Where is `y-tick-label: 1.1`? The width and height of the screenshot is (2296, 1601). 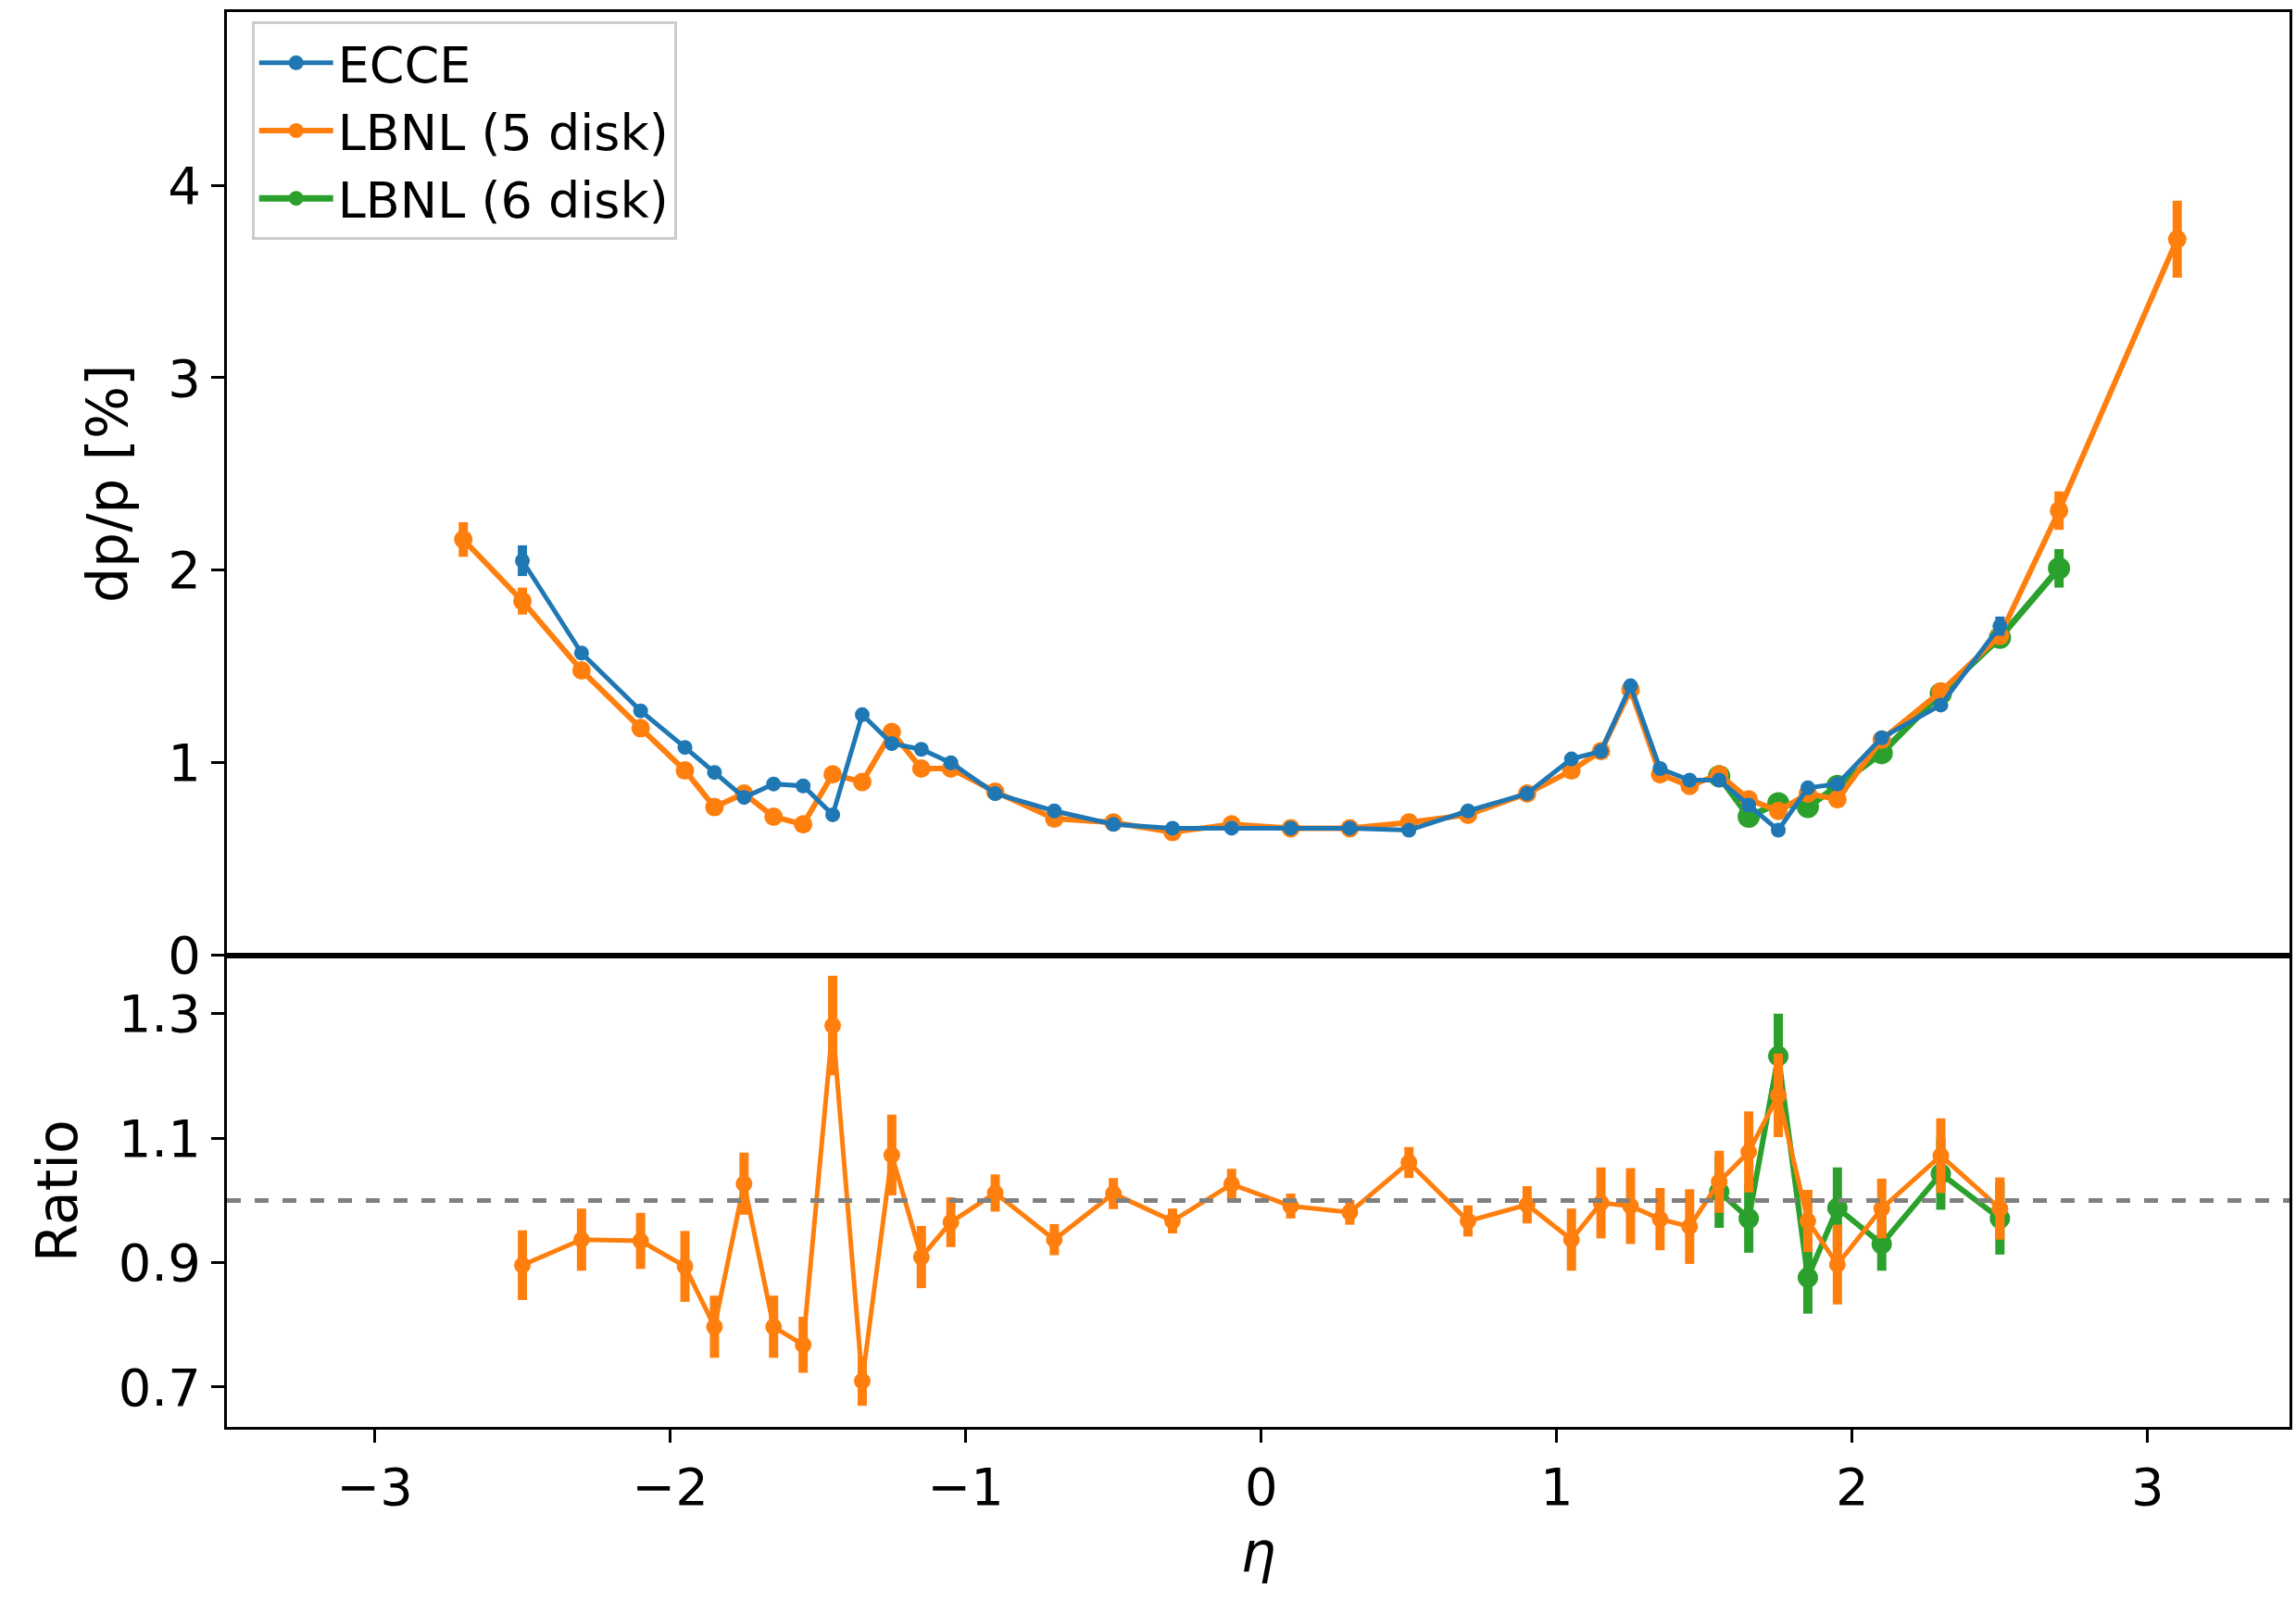 y-tick-label: 1.1 is located at coordinates (159, 1138).